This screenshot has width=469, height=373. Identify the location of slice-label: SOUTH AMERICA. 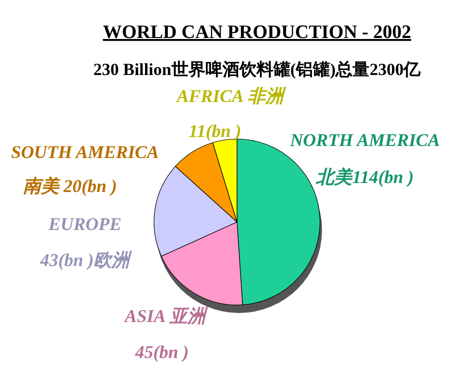
(85, 152).